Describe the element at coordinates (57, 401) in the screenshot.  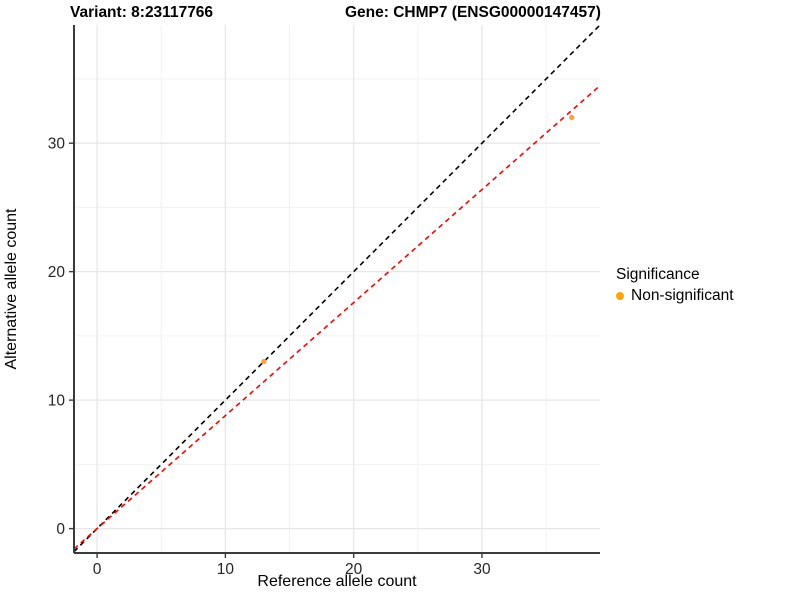
I see `y-tick-label: 10` at that location.